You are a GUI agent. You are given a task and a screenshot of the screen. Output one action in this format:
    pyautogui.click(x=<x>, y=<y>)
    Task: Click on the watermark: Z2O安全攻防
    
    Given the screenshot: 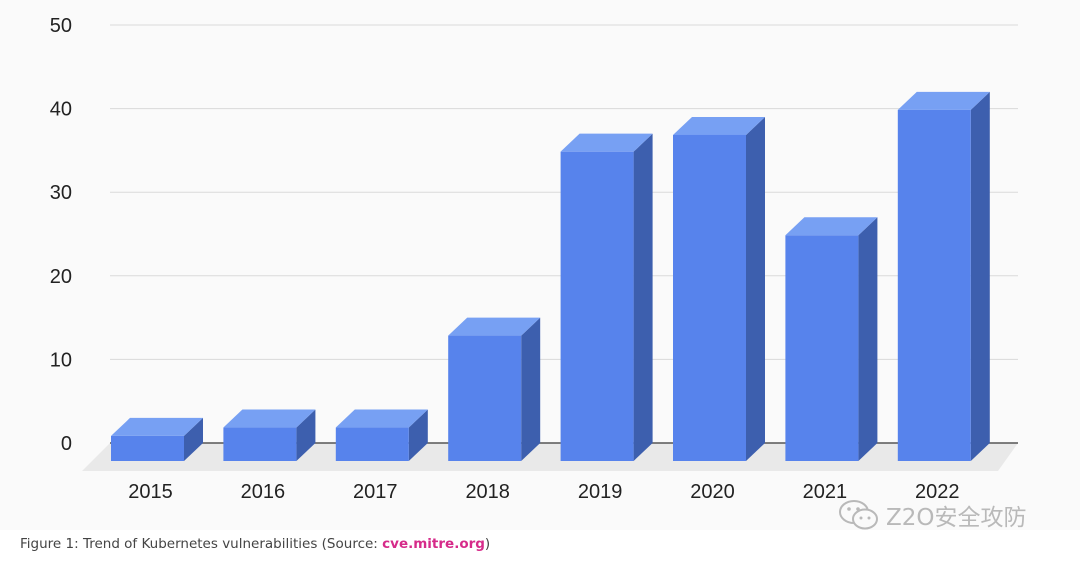 What is the action you would take?
    pyautogui.click(x=932, y=515)
    